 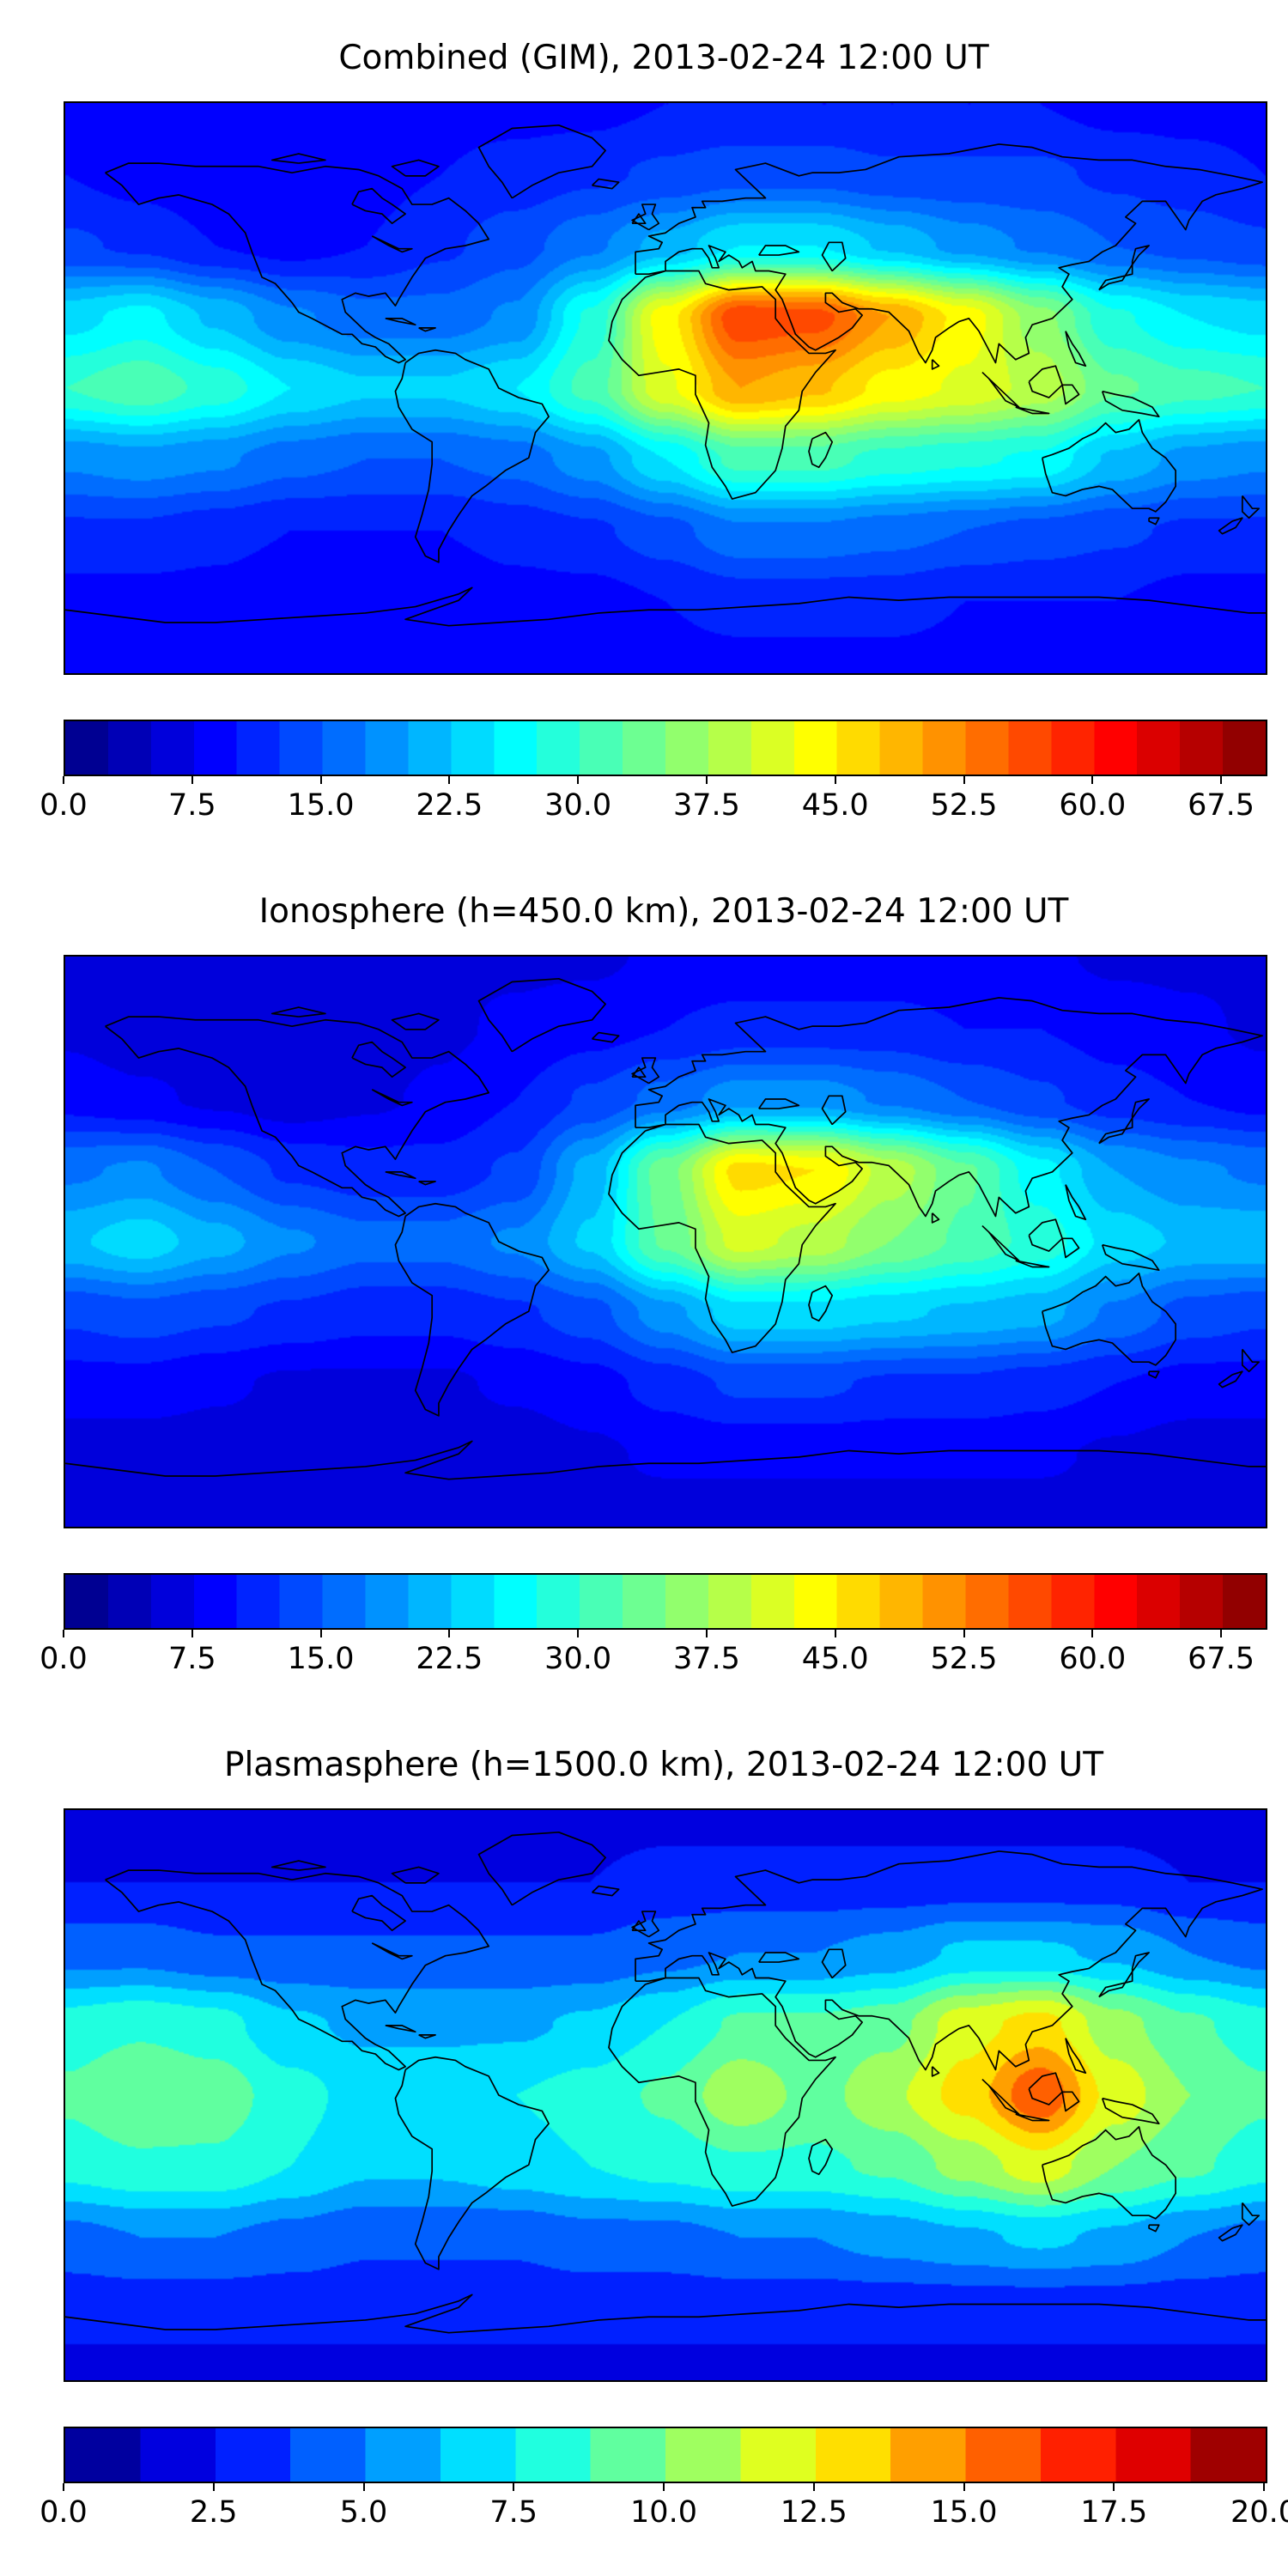 What do you see at coordinates (814, 2513) in the screenshot?
I see `colorbar-tick-label: 12.5` at bounding box center [814, 2513].